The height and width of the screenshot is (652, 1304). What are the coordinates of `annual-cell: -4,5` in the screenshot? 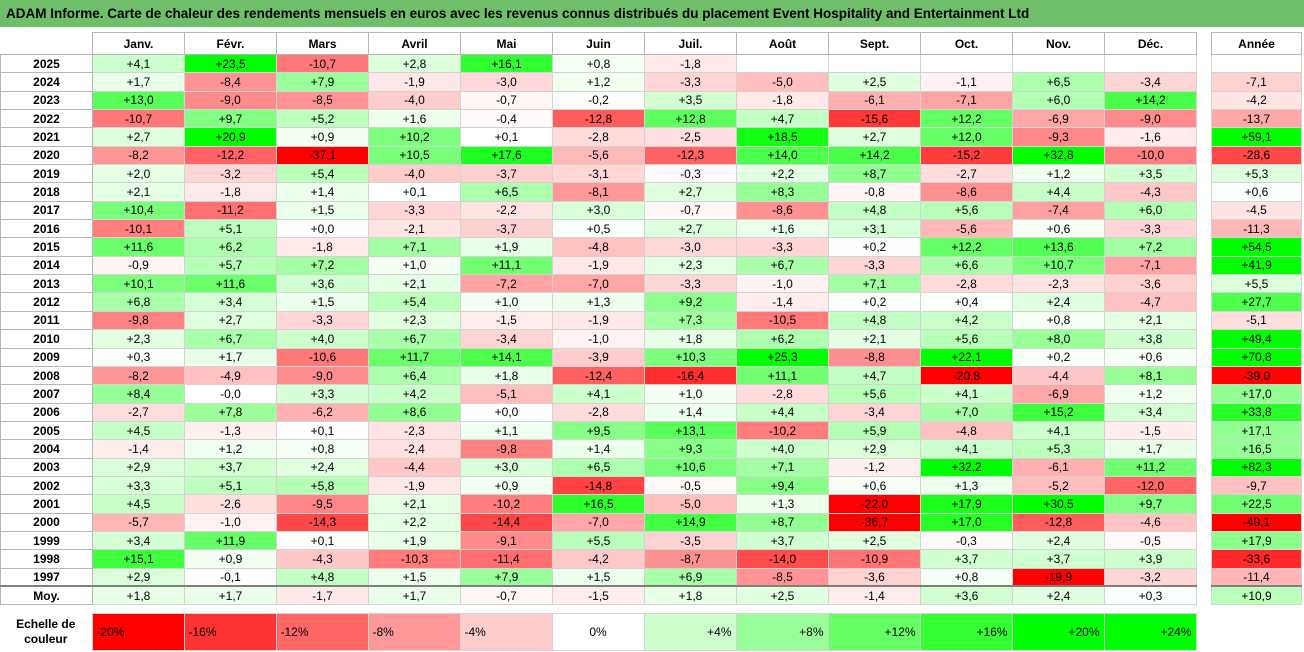 It's located at (1256, 210).